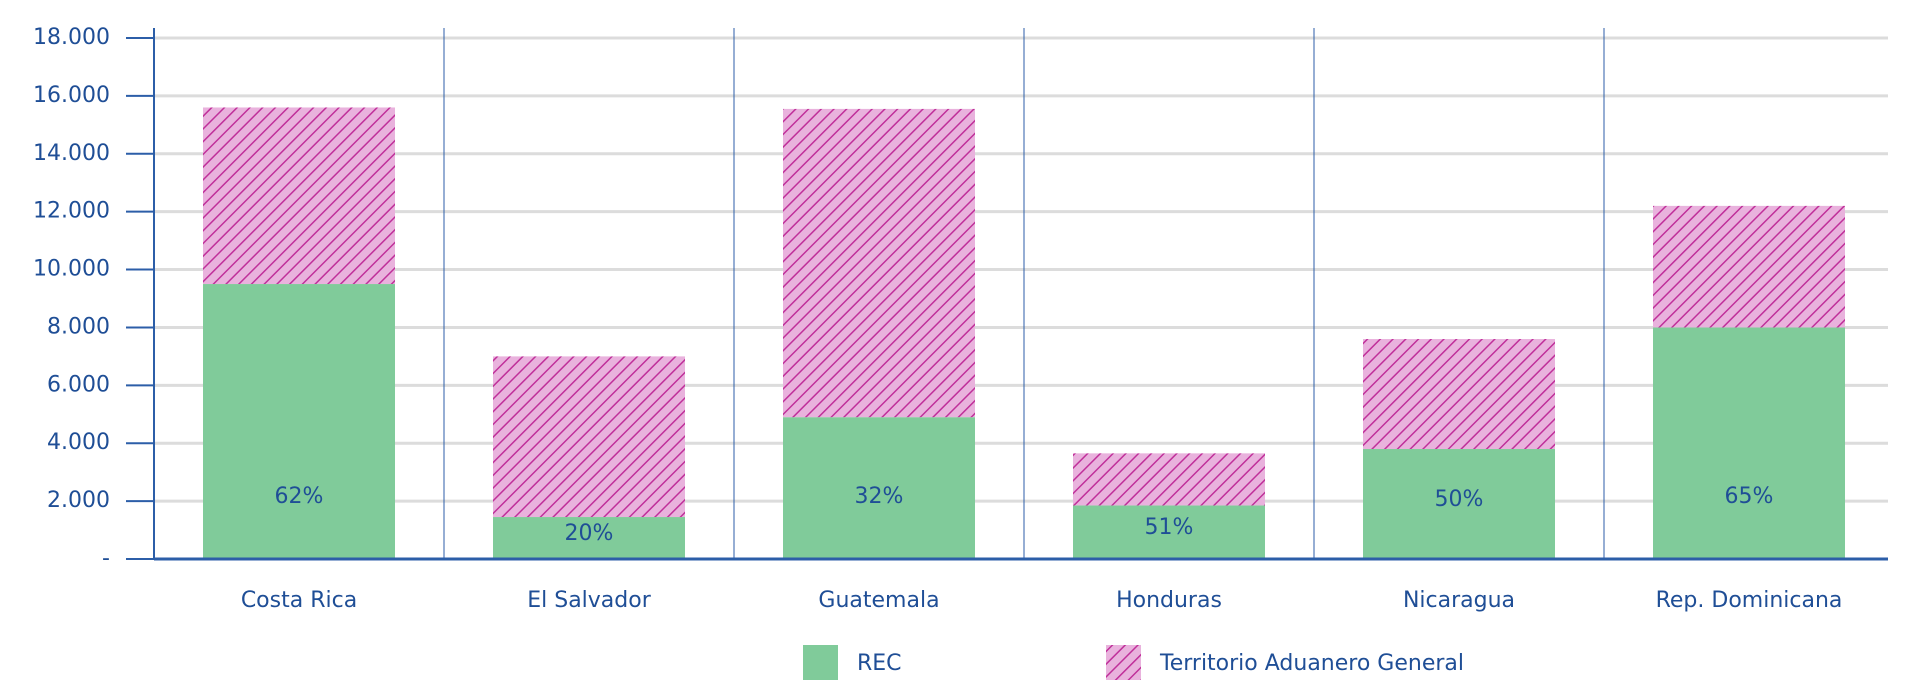 The height and width of the screenshot is (682, 1931). I want to click on y-tick-label: 12.000, so click(71, 211).